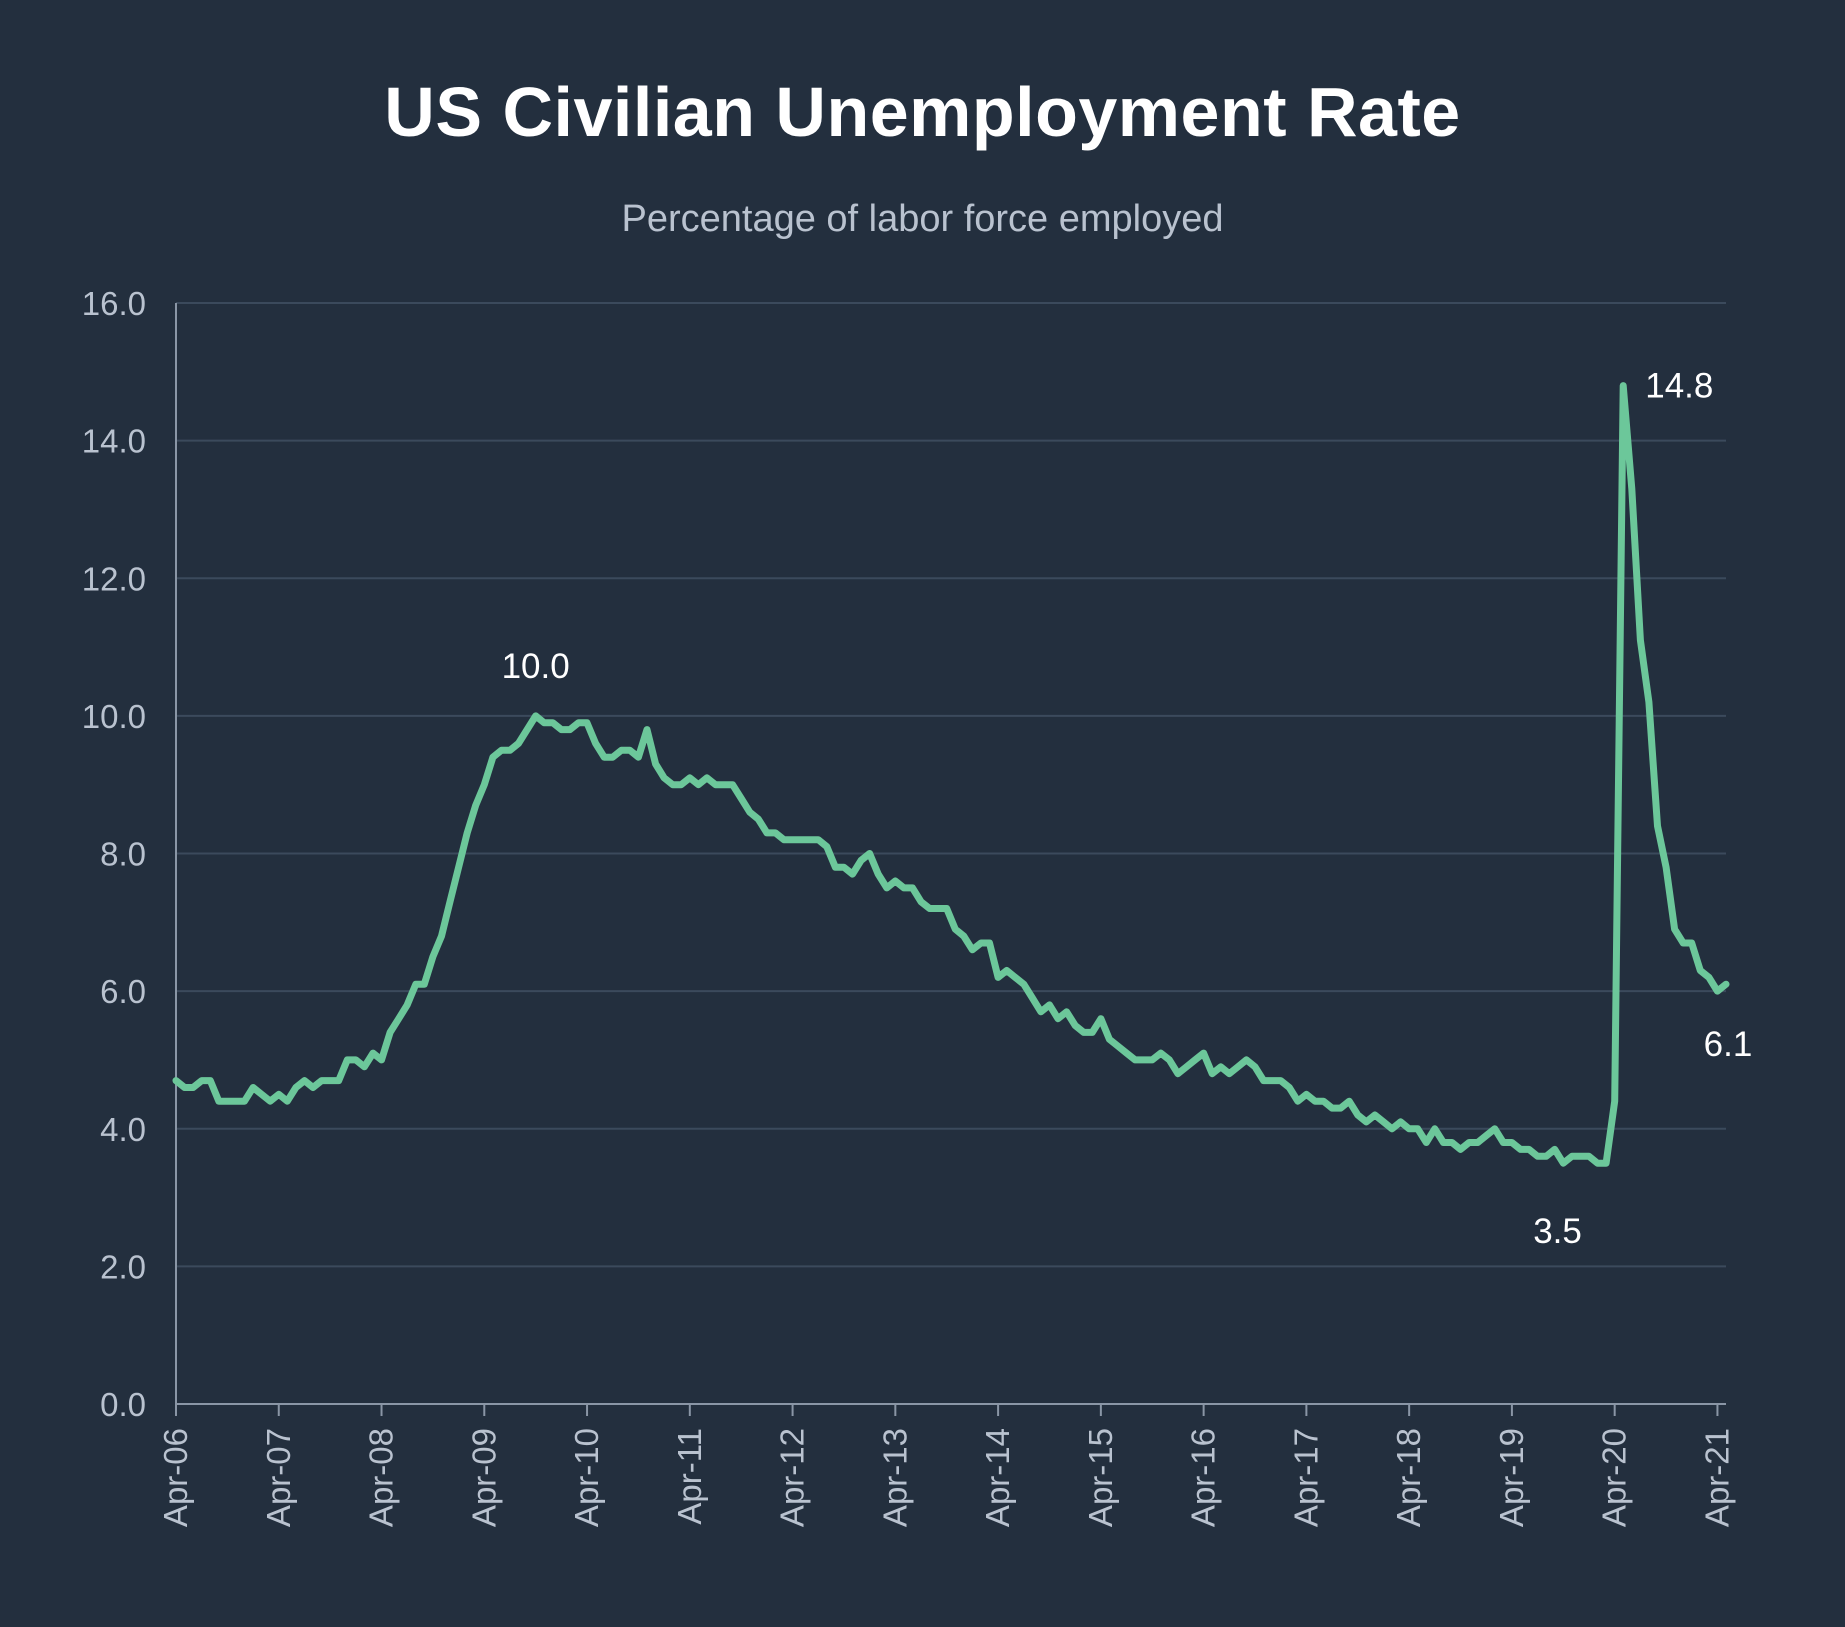 The width and height of the screenshot is (1845, 1627). What do you see at coordinates (1614, 1477) in the screenshot?
I see `x-tick-label: Apr-20` at bounding box center [1614, 1477].